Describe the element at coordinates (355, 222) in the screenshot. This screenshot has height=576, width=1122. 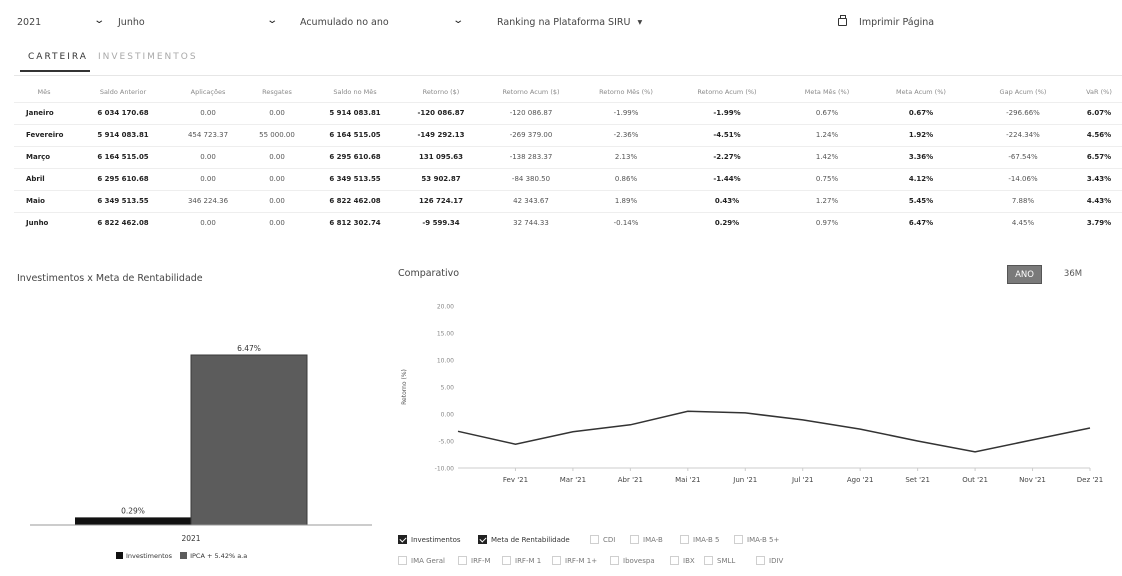
I see `value-cell: 6 812 302.74` at that location.